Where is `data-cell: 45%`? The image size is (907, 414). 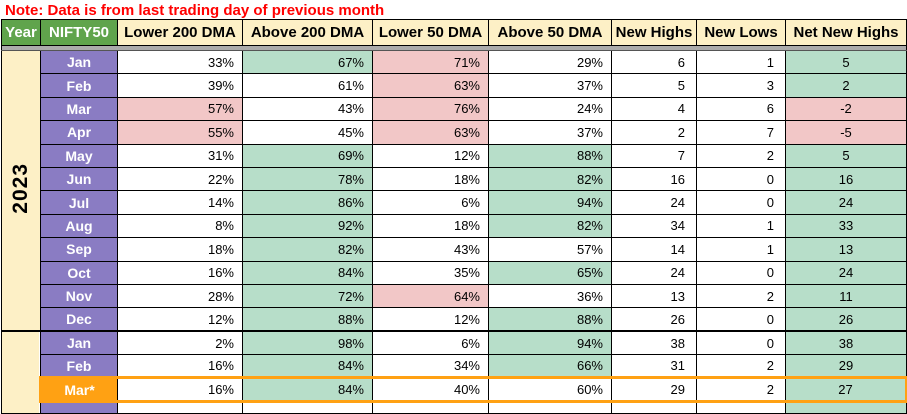 data-cell: 45% is located at coordinates (307, 132).